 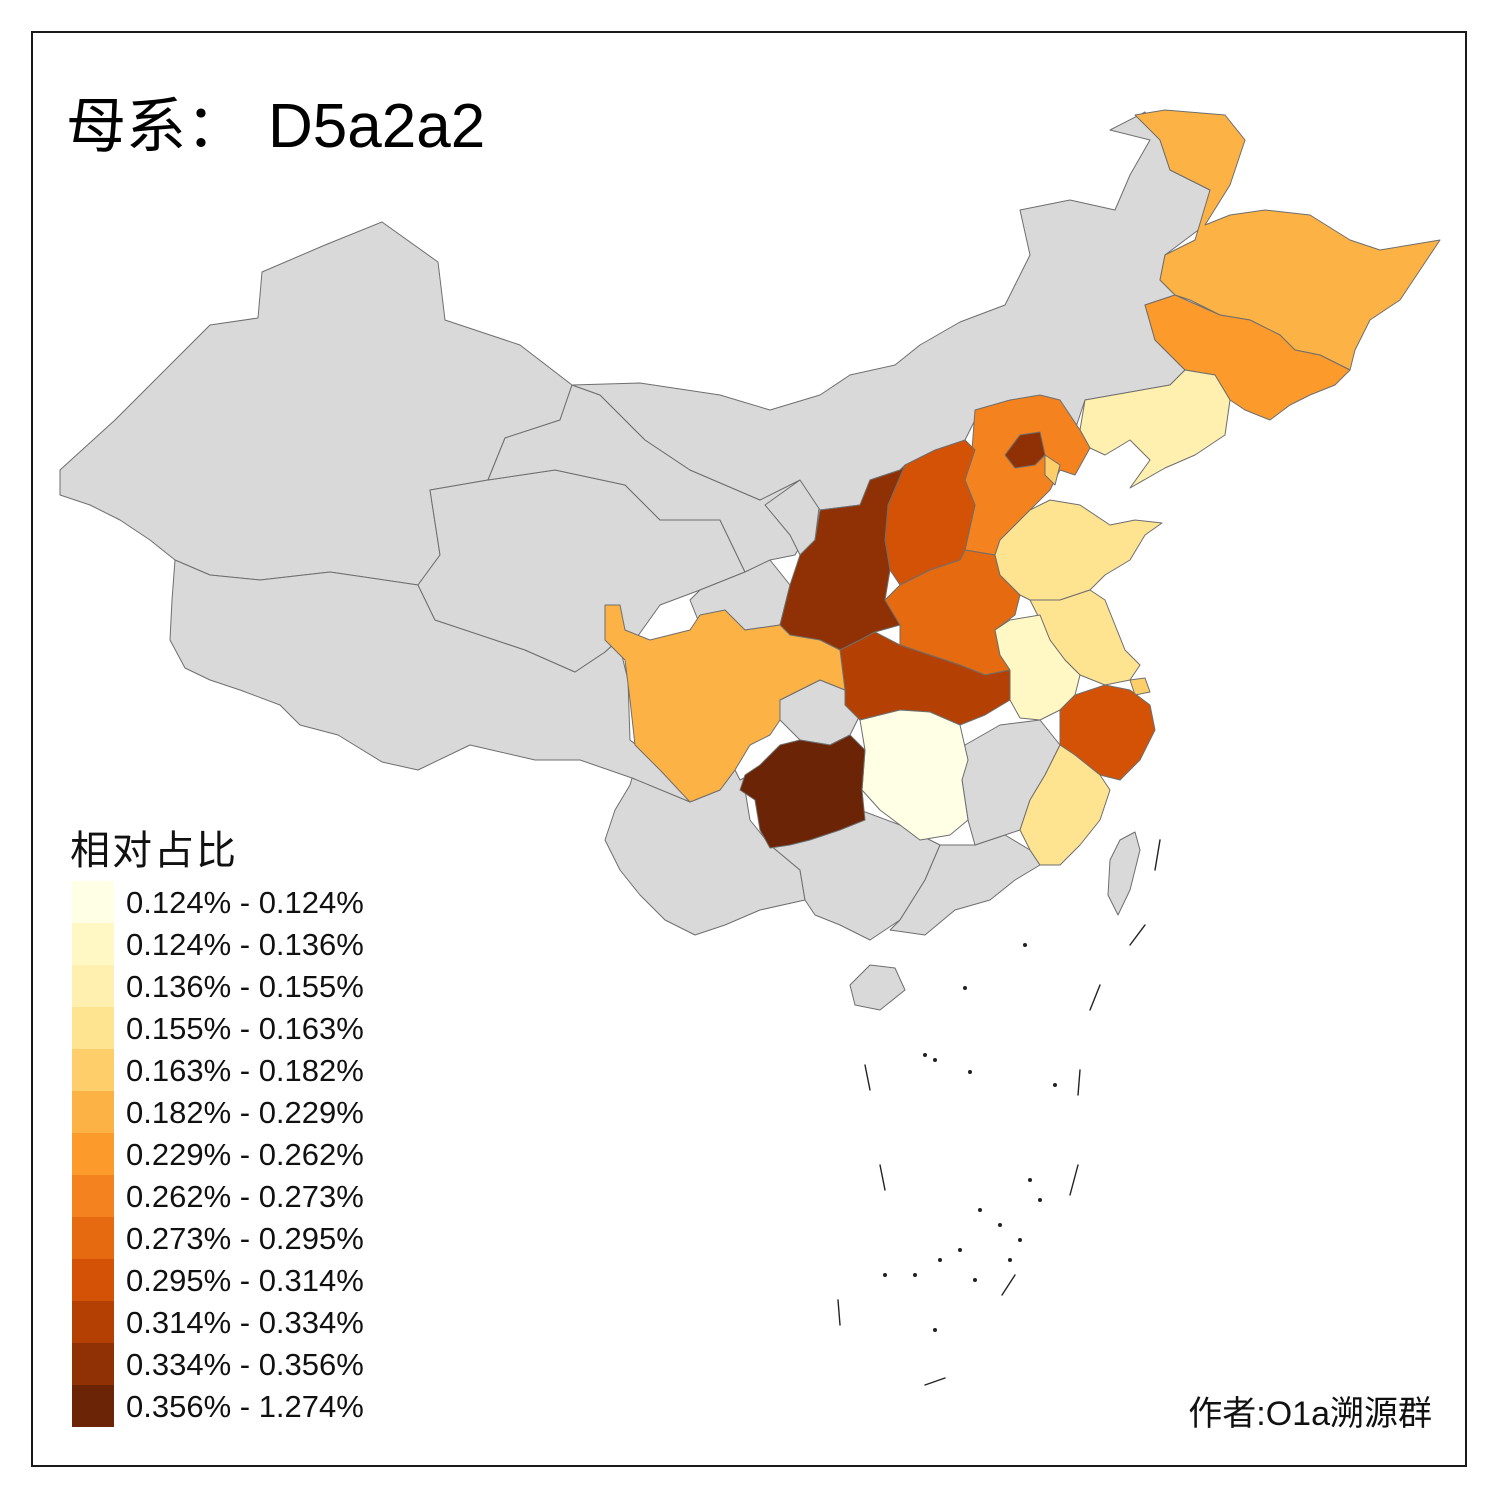 I want to click on legend-range-label: 0.136% - 0.155%, so click(x=245, y=986).